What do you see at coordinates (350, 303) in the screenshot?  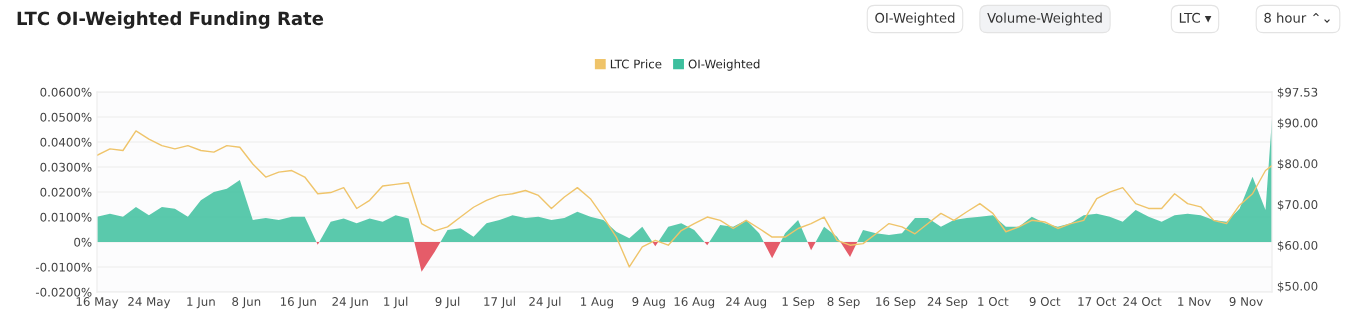 I see `x-tick-label: 24 Jun` at bounding box center [350, 303].